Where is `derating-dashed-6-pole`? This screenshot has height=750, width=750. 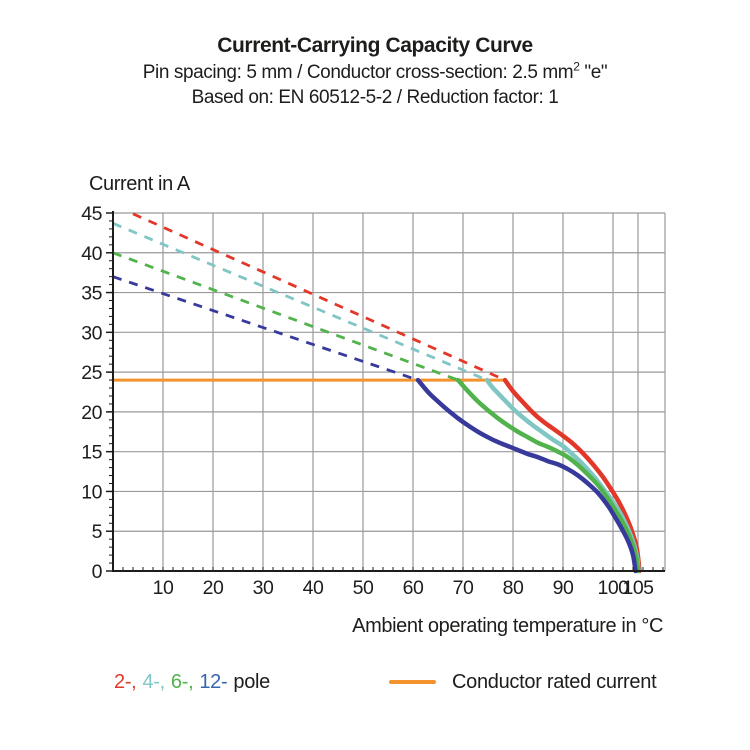
derating-dashed-6-pole is located at coordinates (285, 316).